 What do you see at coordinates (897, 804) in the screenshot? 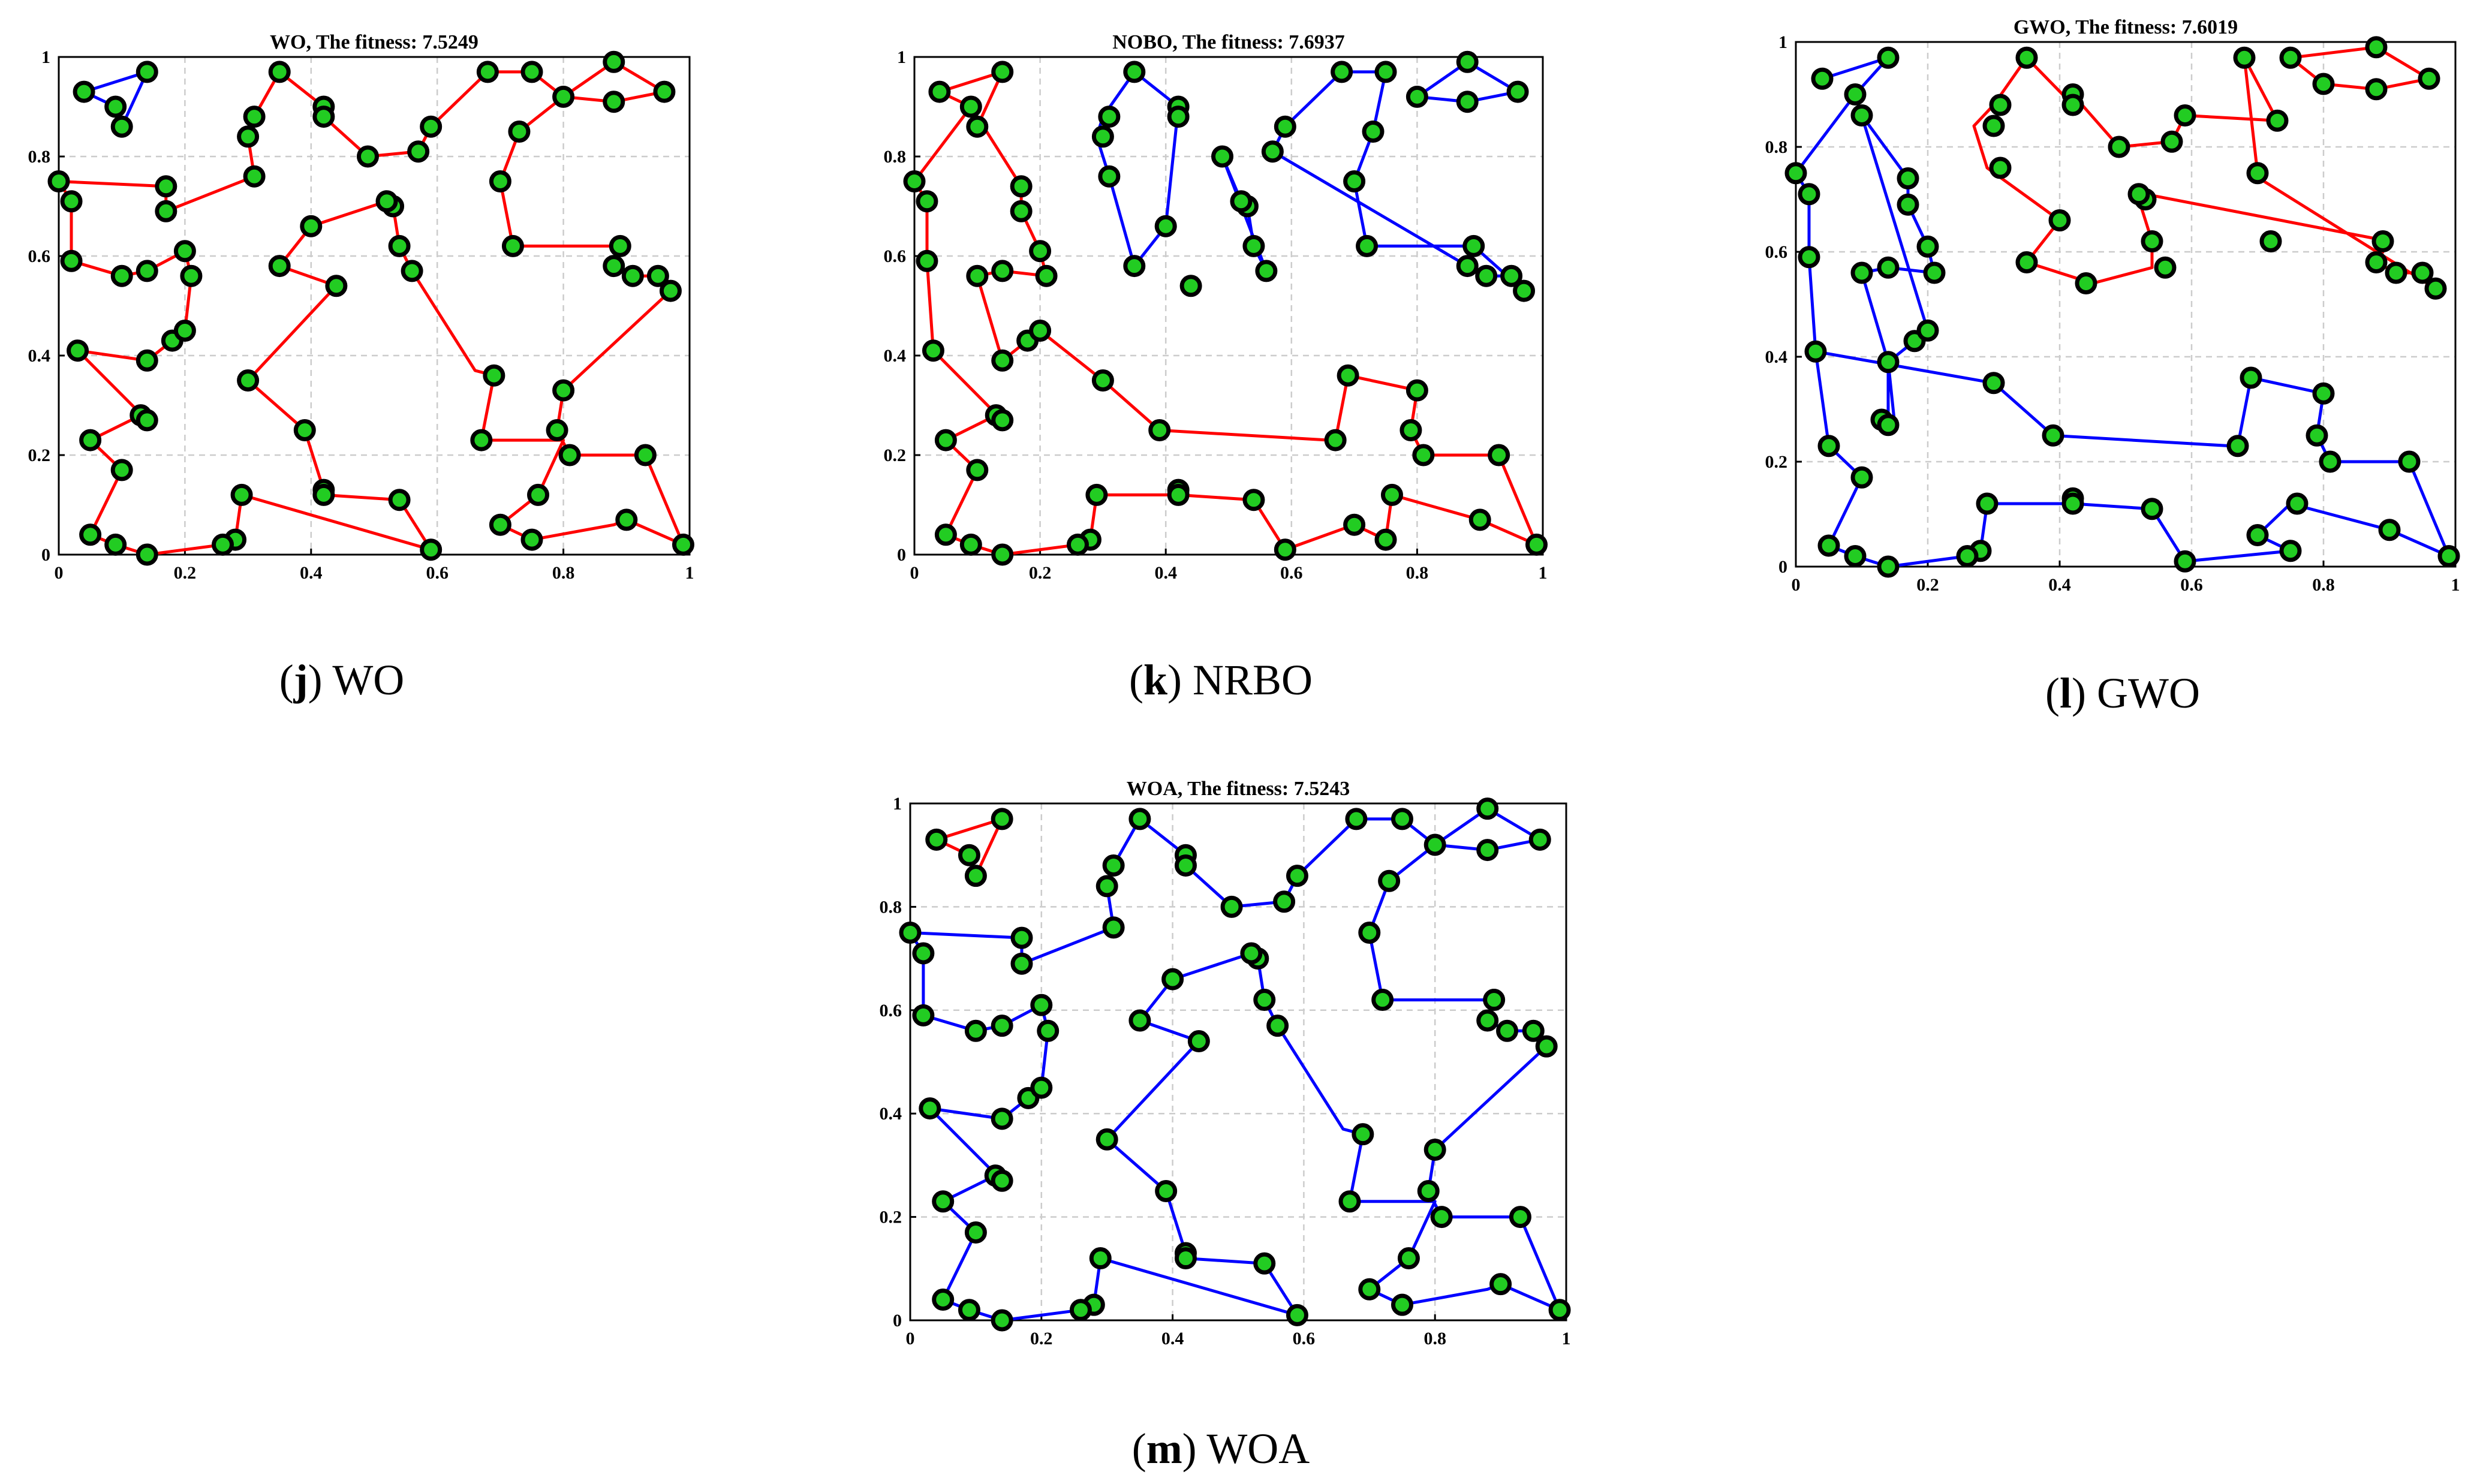
I see `y-tick-label: 1` at bounding box center [897, 804].